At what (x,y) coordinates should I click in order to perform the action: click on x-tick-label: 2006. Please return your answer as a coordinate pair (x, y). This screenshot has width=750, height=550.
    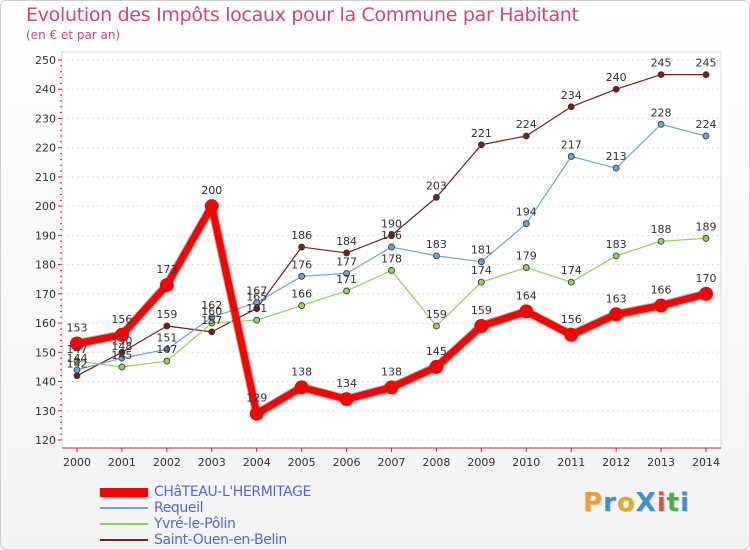
    Looking at the image, I should click on (347, 462).